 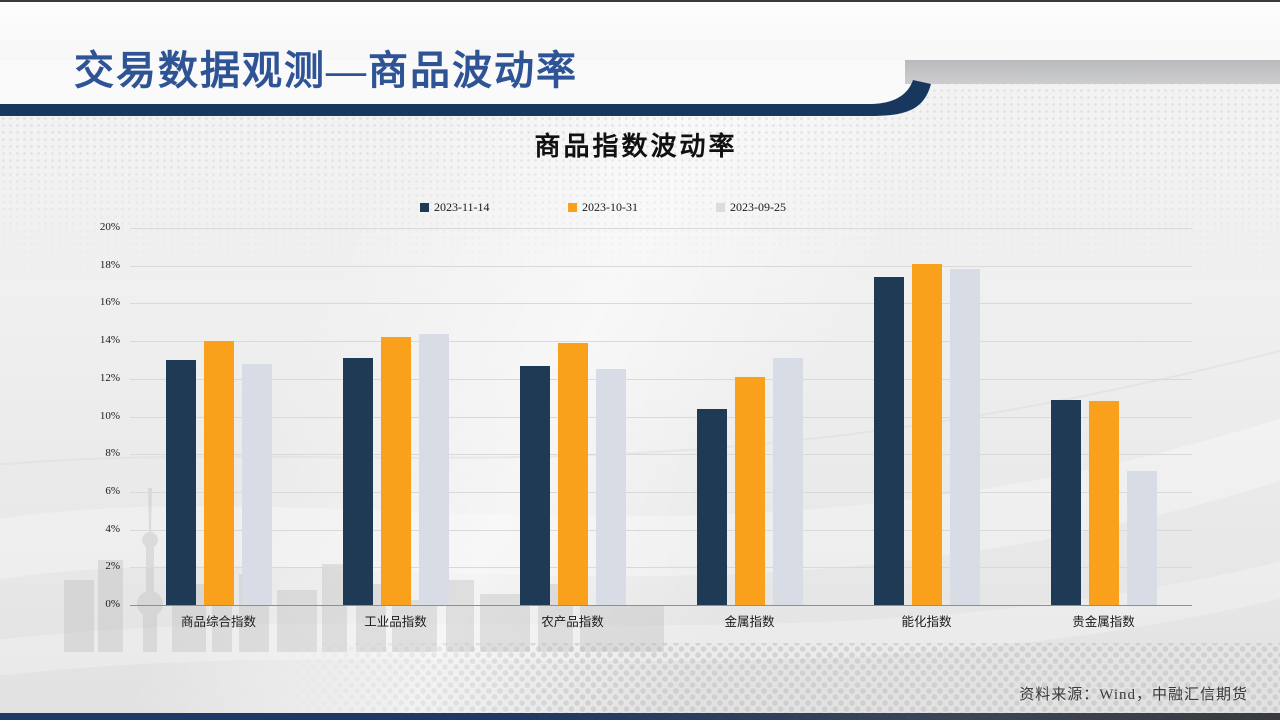 What do you see at coordinates (109, 377) in the screenshot?
I see `y-tick-label: 12%` at bounding box center [109, 377].